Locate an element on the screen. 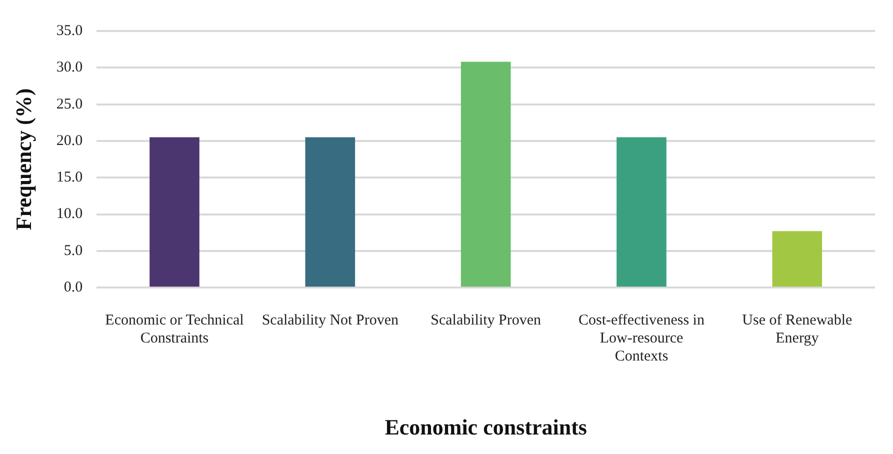 The width and height of the screenshot is (893, 454). y-tick-label: 20.0 is located at coordinates (69, 140).